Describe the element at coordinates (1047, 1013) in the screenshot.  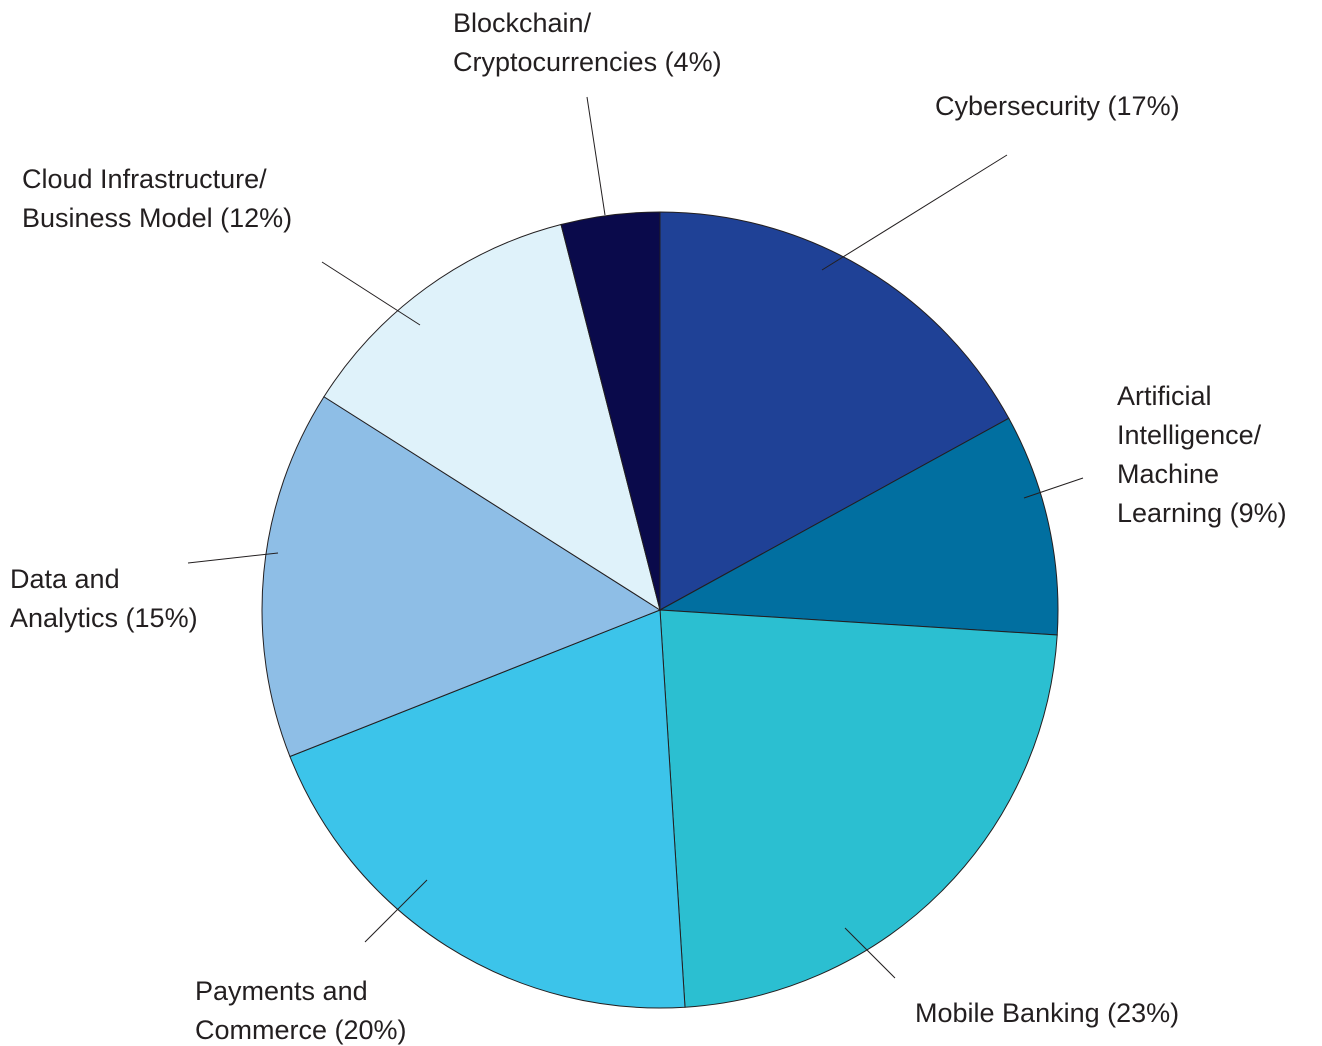
I see `slice-label: Mobile Banking (23%)` at that location.